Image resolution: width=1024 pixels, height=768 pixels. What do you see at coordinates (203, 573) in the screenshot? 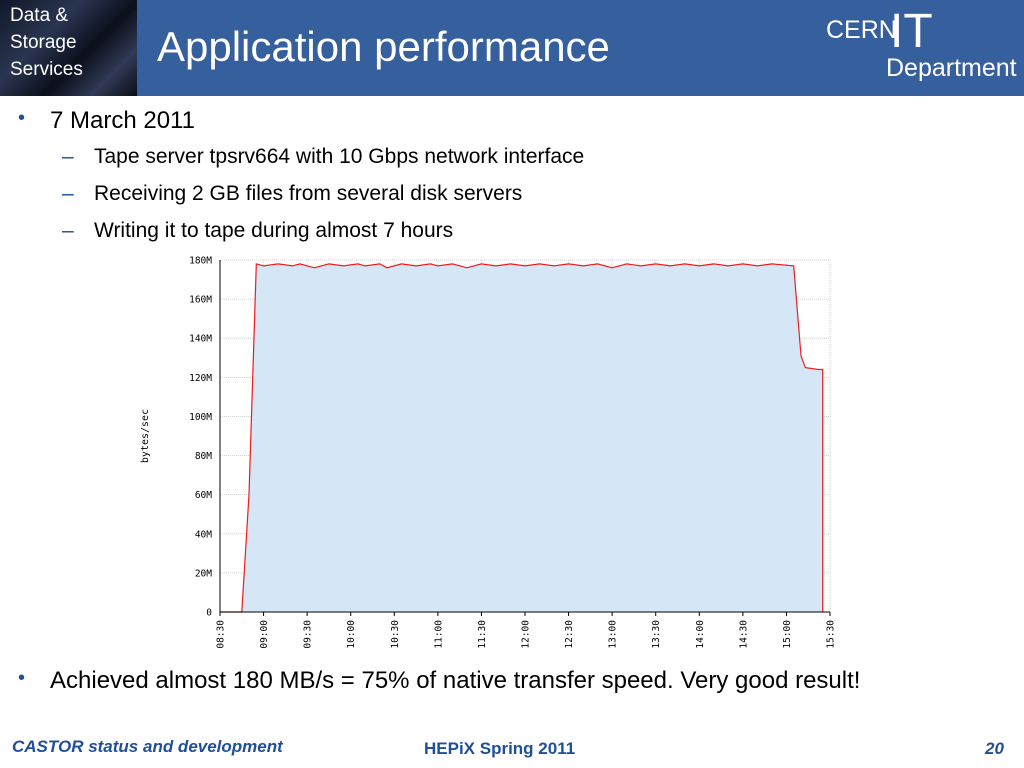
I see `y-tick-label: 20M` at bounding box center [203, 573].